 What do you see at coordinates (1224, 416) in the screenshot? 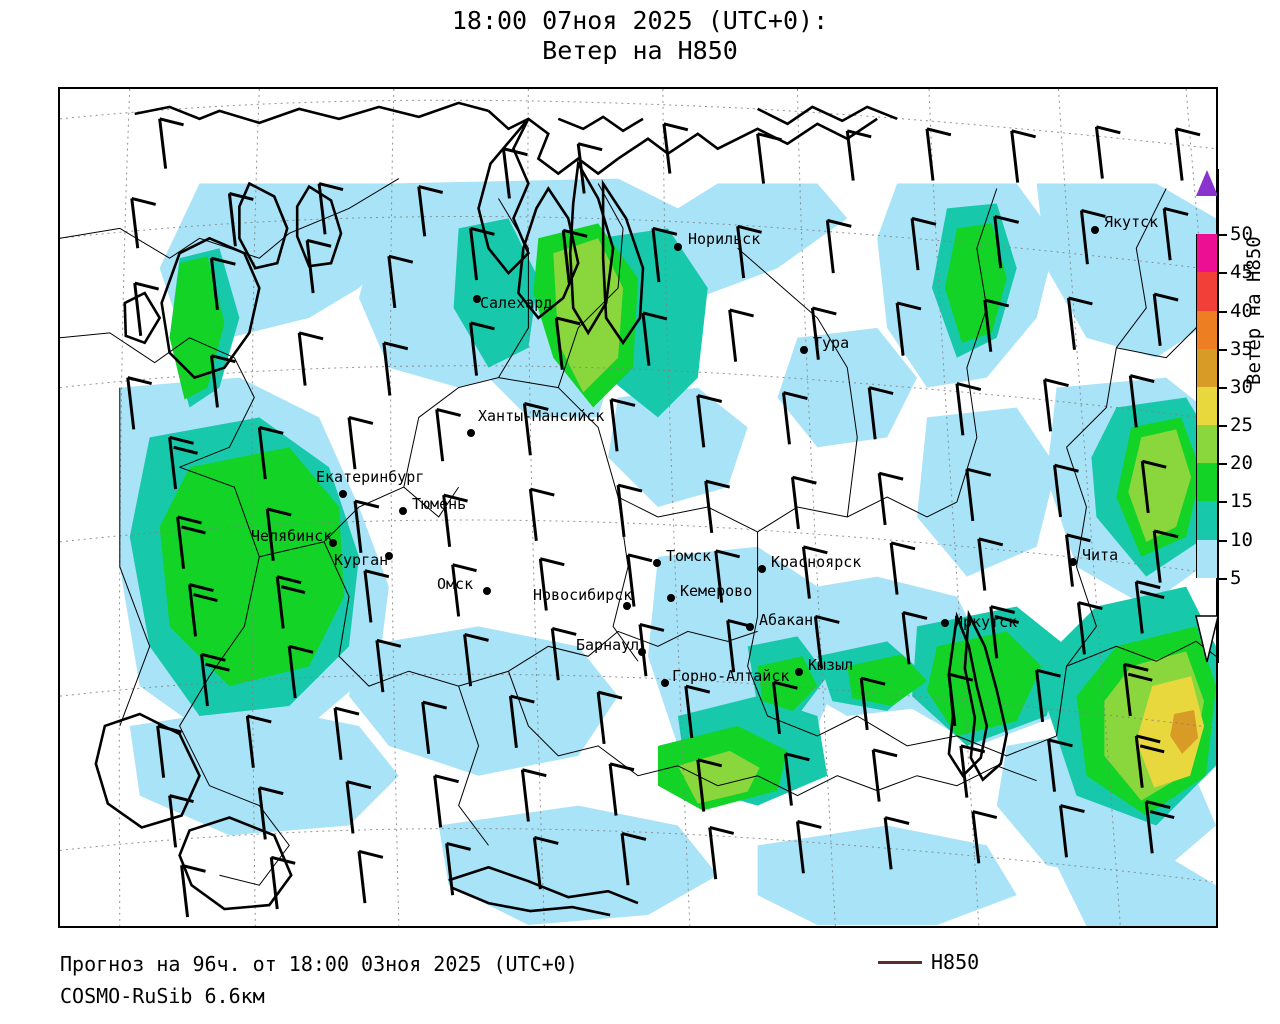
I see `colorbar: 5 10 15 20 25 30 35 40 45 50` at bounding box center [1224, 416].